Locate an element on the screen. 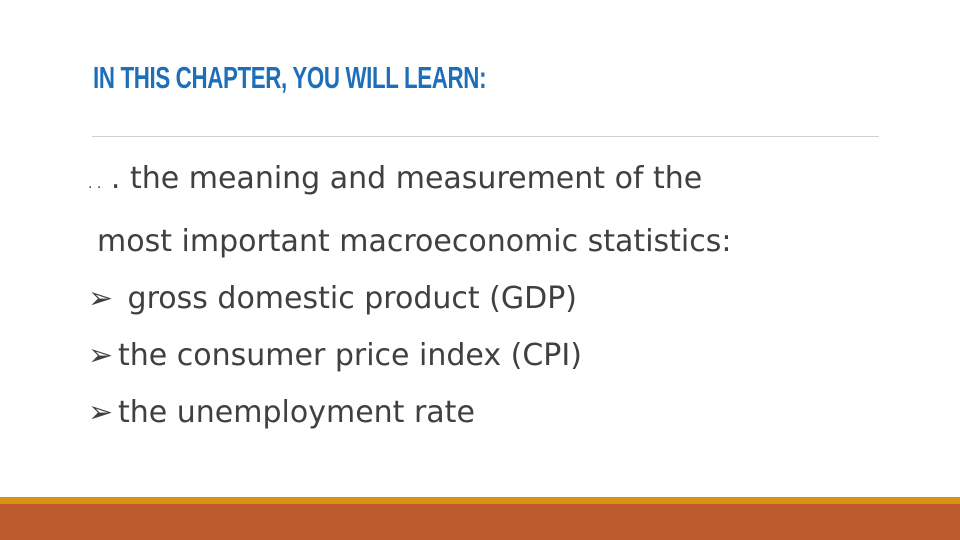 Image resolution: width=960 pixels, height=540 pixels. bullet-item: ➢ the consumer price index (CPI) is located at coordinates (409, 355).